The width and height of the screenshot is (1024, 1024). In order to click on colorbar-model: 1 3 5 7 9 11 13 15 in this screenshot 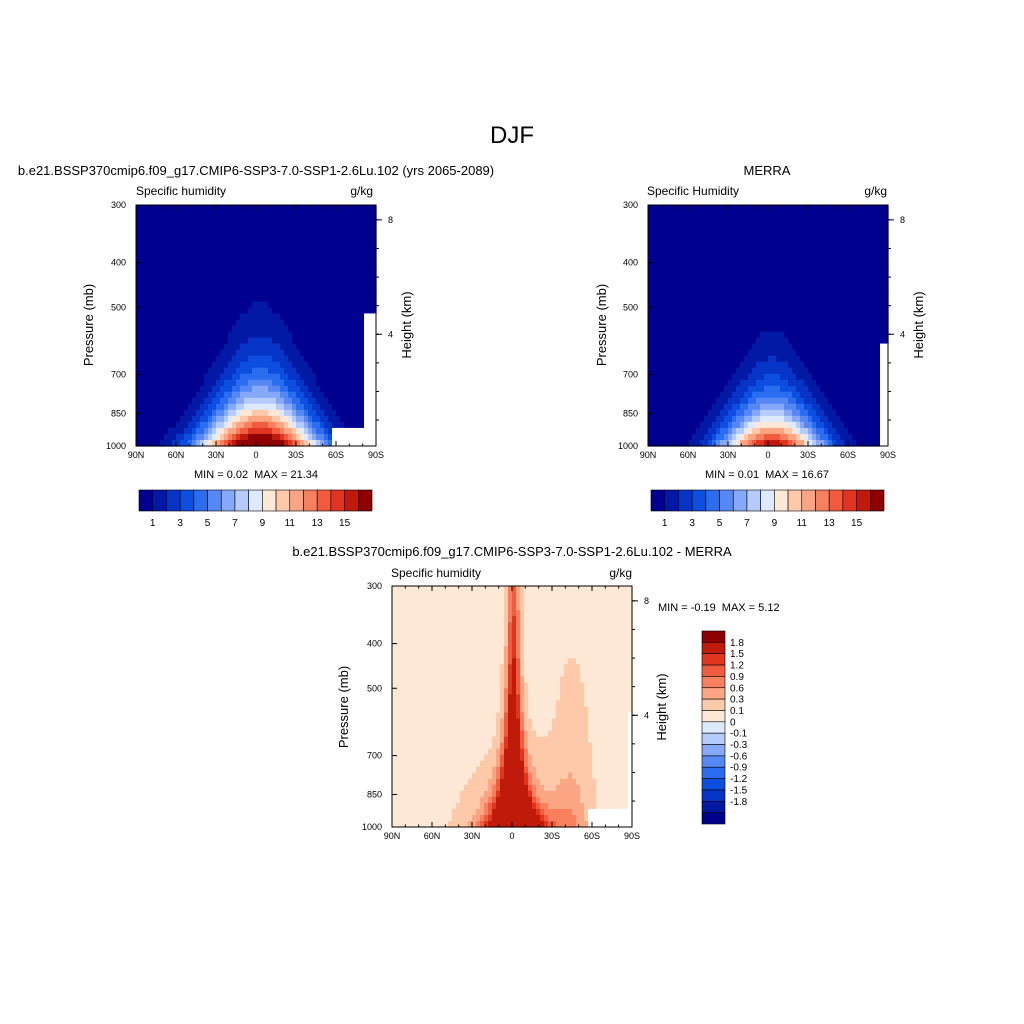, I will do `click(255, 509)`.